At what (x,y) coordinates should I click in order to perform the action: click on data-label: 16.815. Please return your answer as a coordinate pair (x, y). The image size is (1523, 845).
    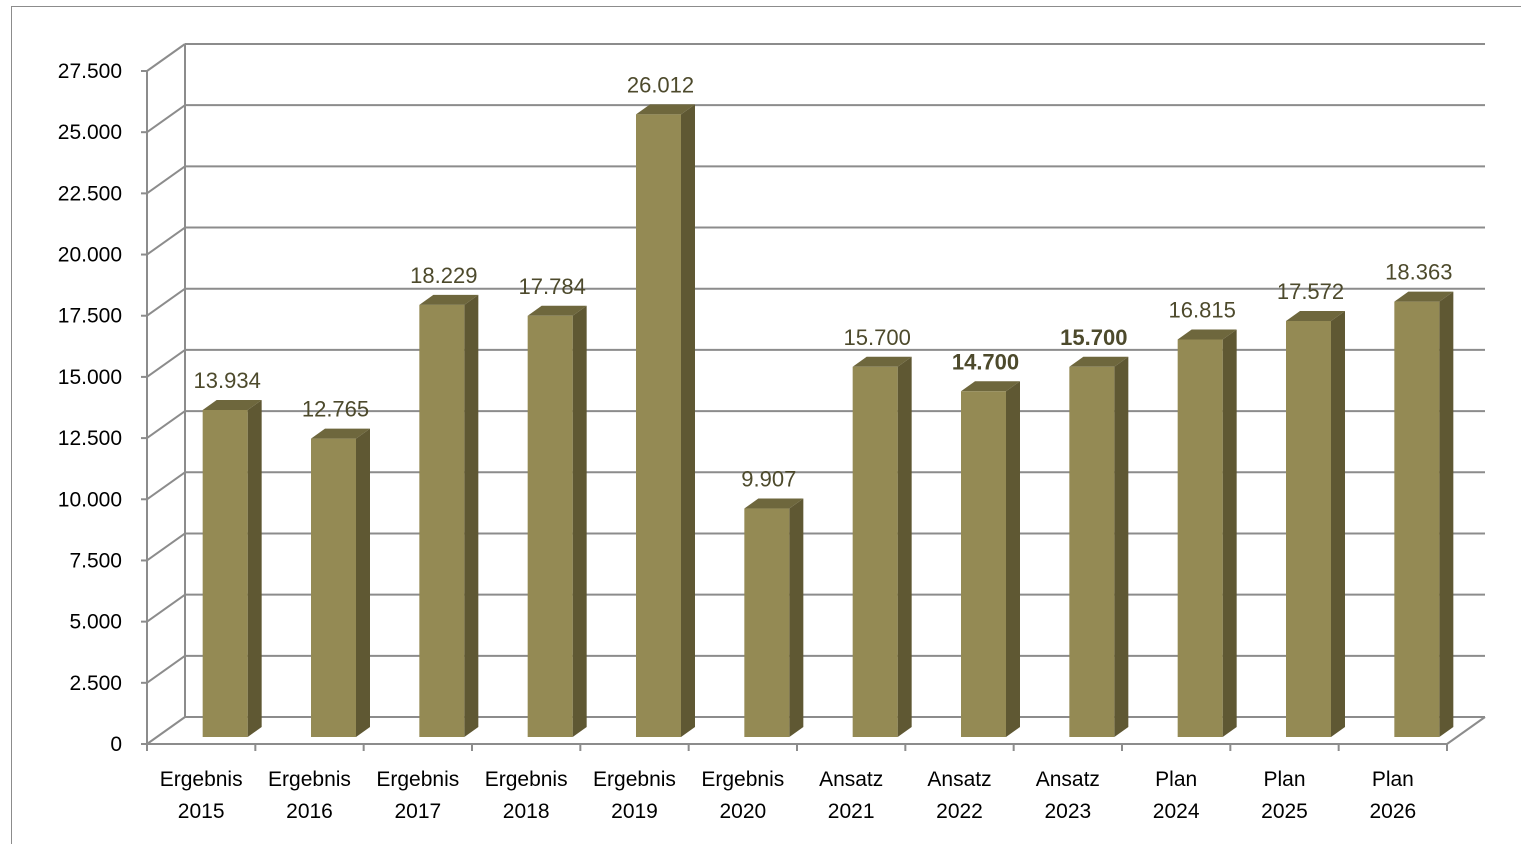
    Looking at the image, I should click on (1202, 309).